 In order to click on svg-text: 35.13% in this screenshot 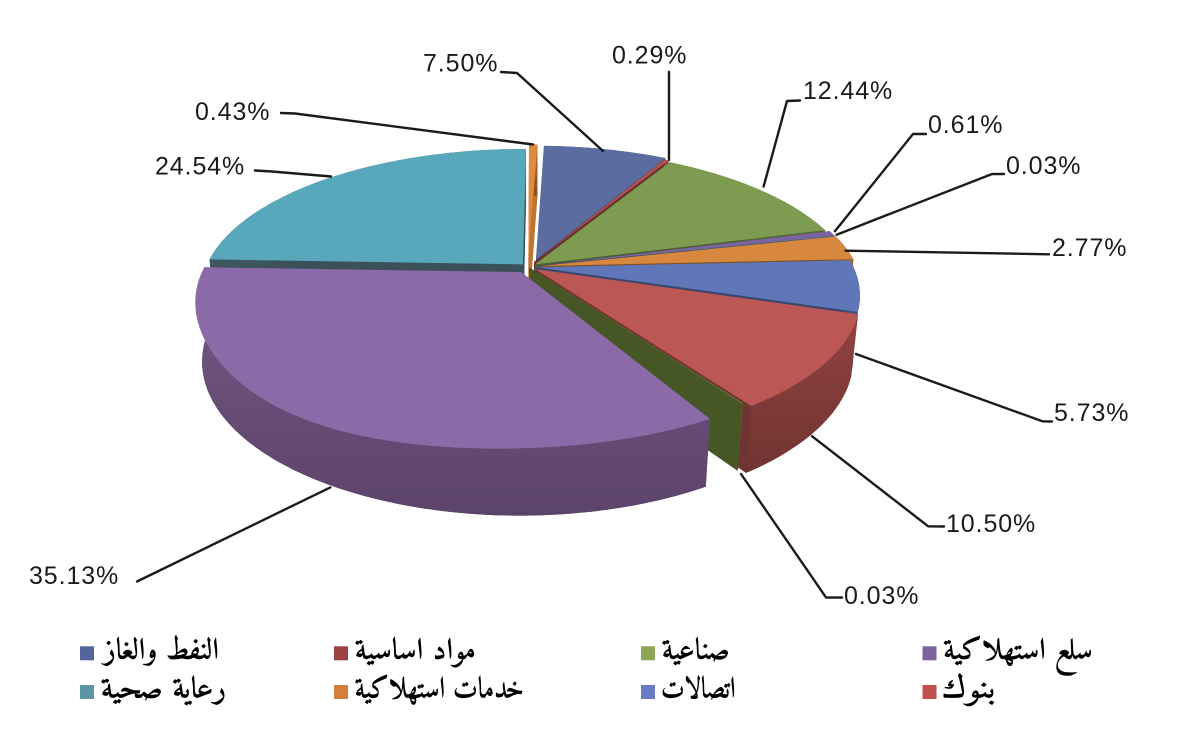, I will do `click(74, 576)`.